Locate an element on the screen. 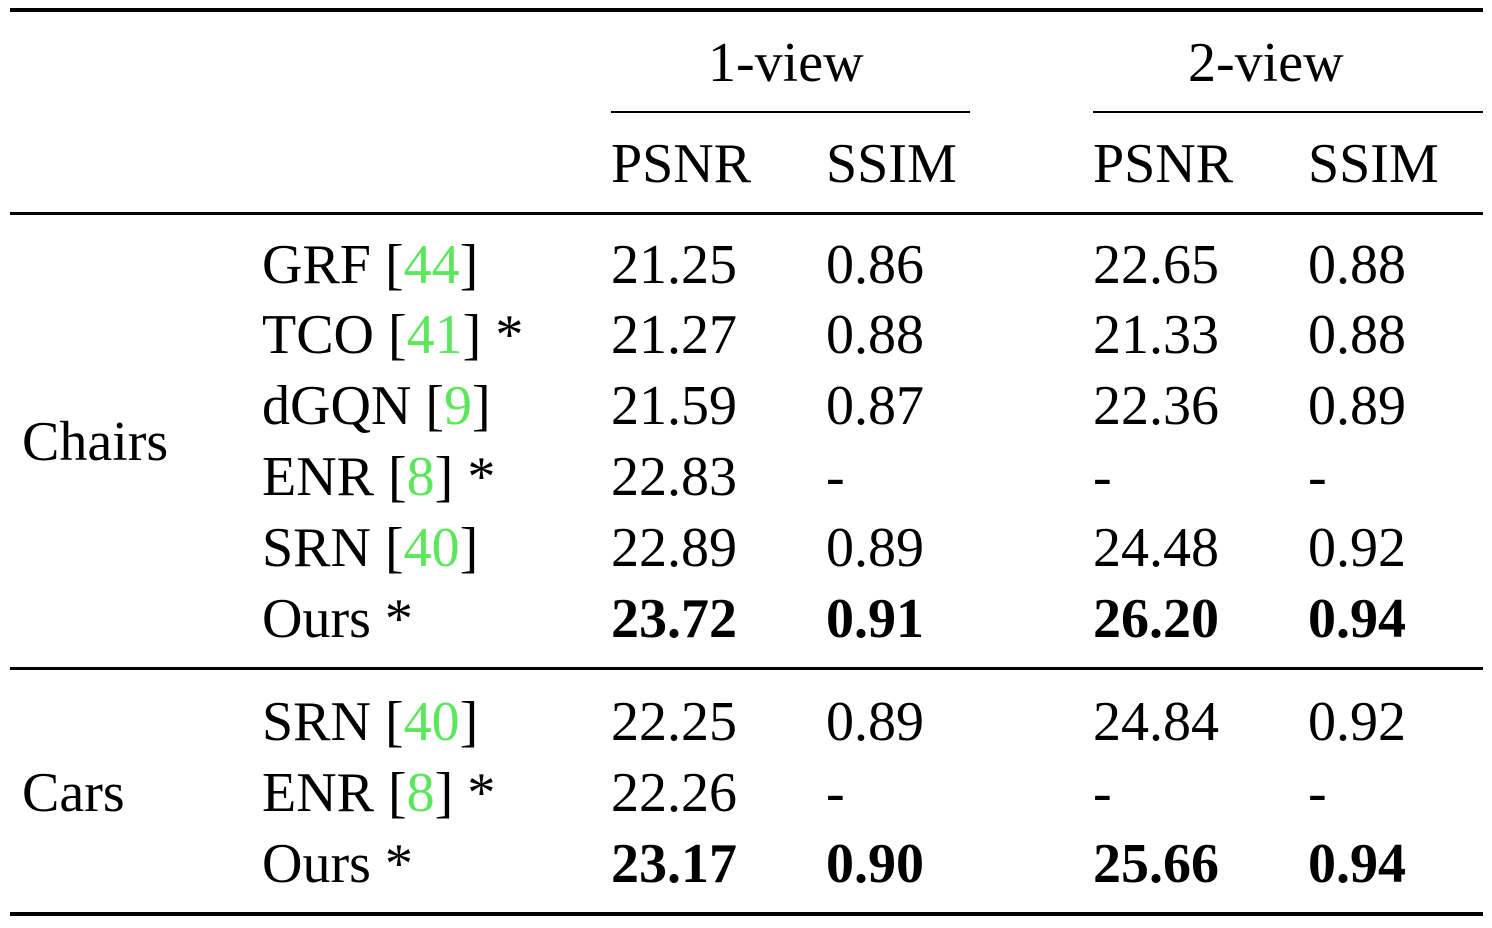  top-rule is located at coordinates (746, 10).